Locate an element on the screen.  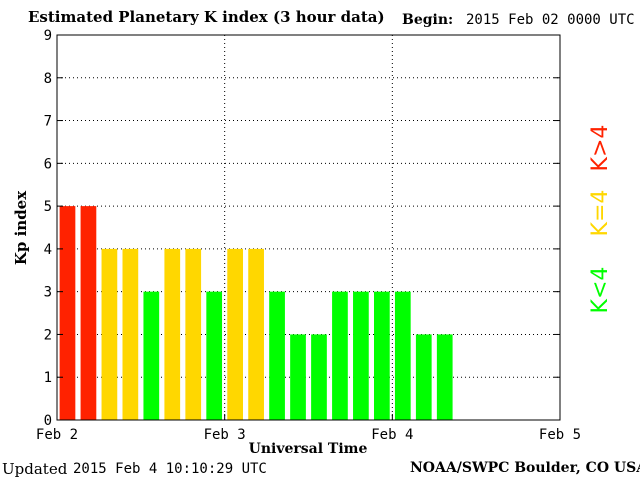
x-axis-label: Universal Time is located at coordinates (308, 449).